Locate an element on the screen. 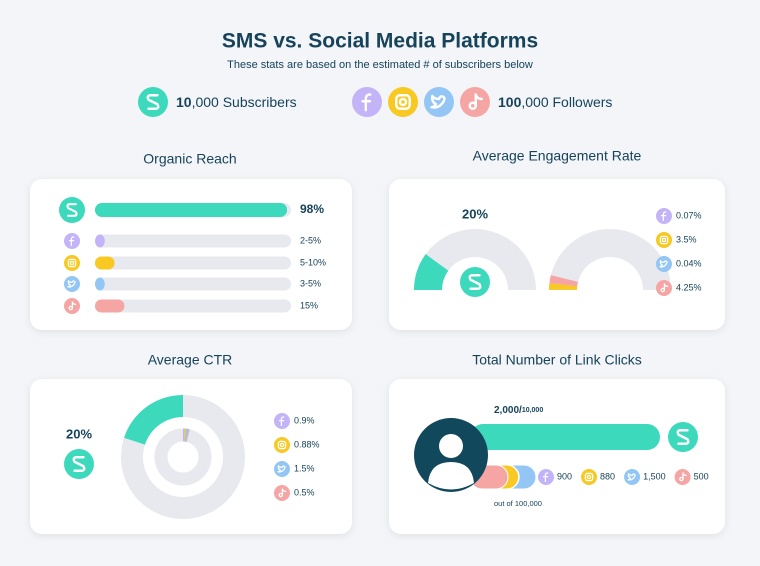  avatar-body is located at coordinates (451, 476).